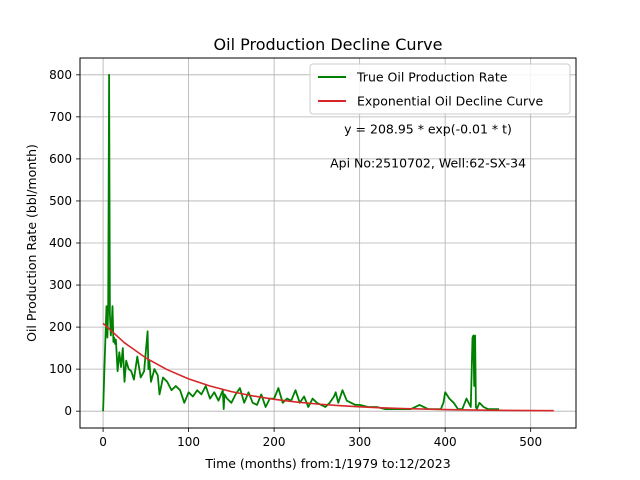 This screenshot has height=480, width=640. I want to click on x-tick-label: 0, so click(103, 442).